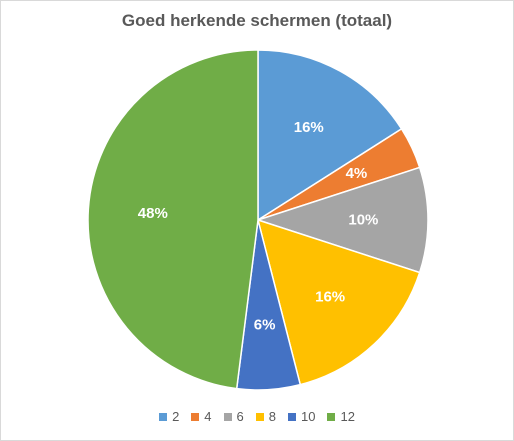 Image resolution: width=514 pixels, height=441 pixels. Describe the element at coordinates (201, 416) in the screenshot. I see `legend-item-4: 4` at that location.